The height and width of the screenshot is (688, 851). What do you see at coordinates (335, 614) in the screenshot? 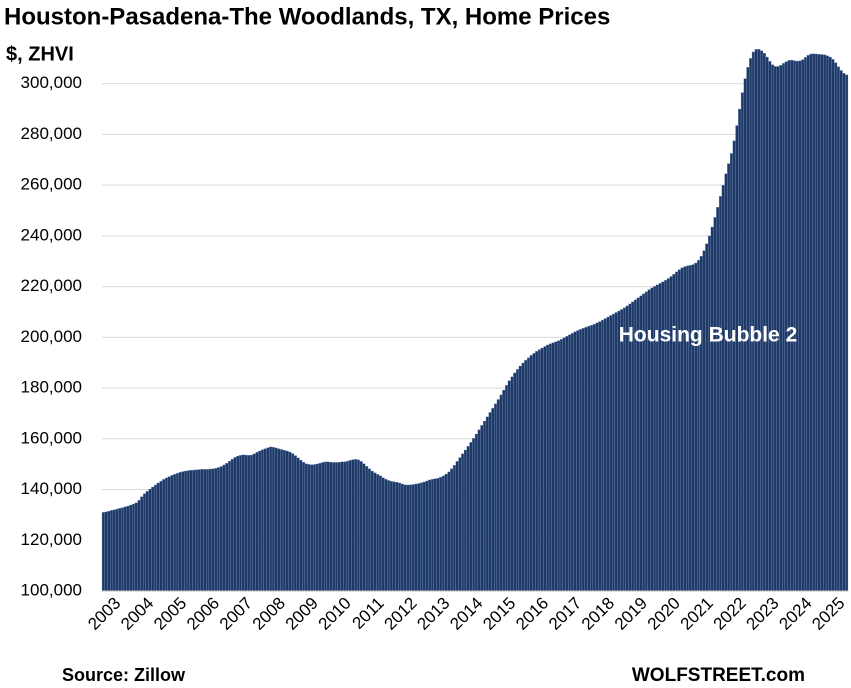
I see `x-tick-label: 2010` at bounding box center [335, 614].